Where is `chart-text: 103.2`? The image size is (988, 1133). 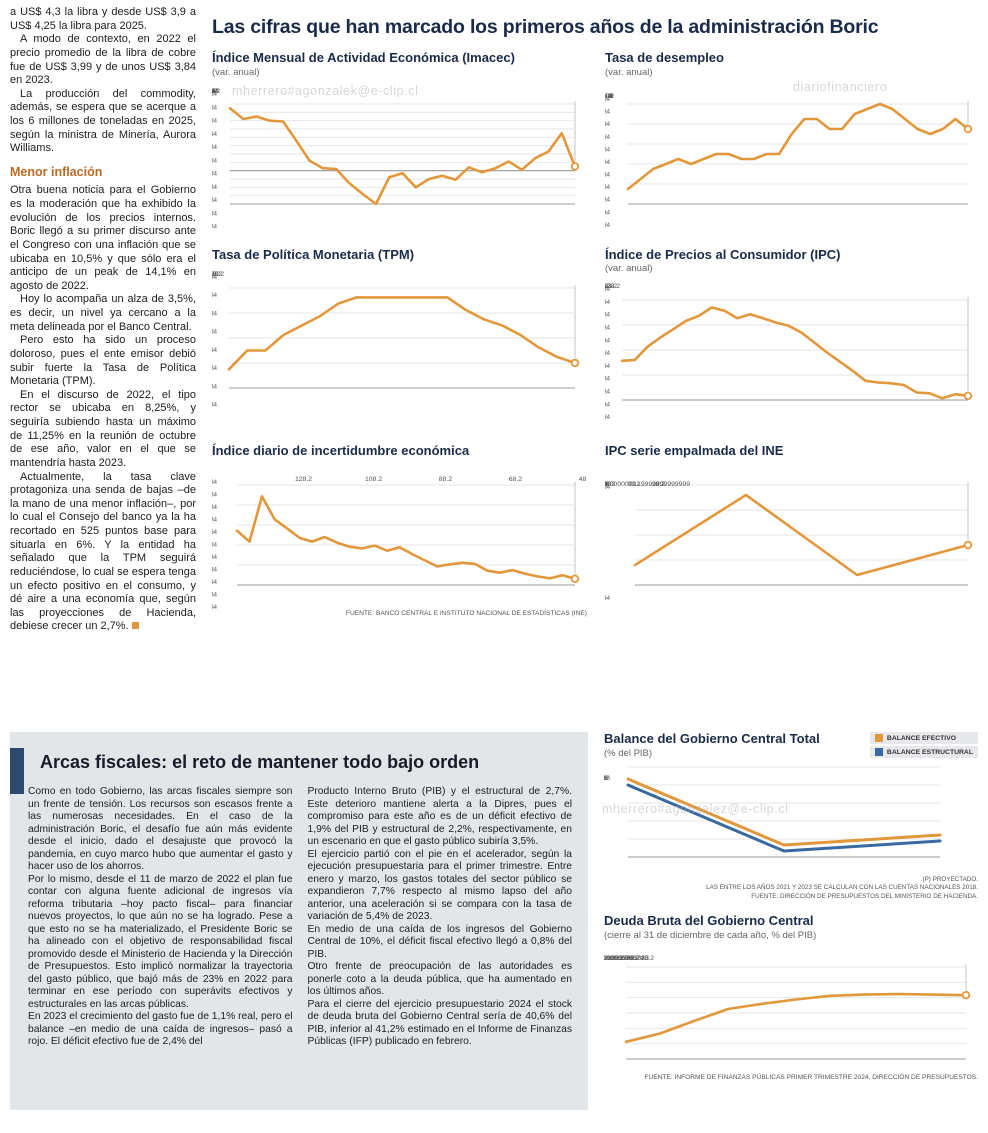
chart-text: 103.2 is located at coordinates (215, 274).